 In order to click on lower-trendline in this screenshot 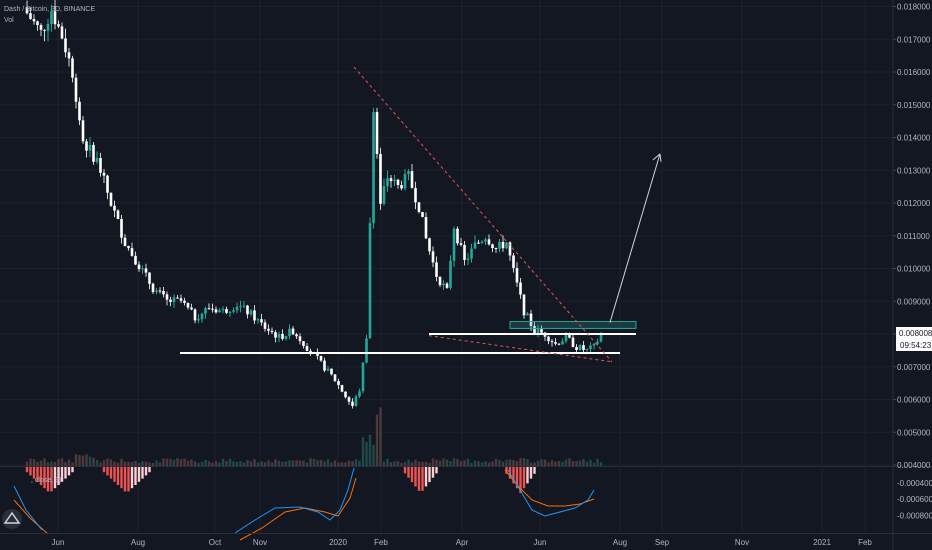, I will do `click(520, 349)`.